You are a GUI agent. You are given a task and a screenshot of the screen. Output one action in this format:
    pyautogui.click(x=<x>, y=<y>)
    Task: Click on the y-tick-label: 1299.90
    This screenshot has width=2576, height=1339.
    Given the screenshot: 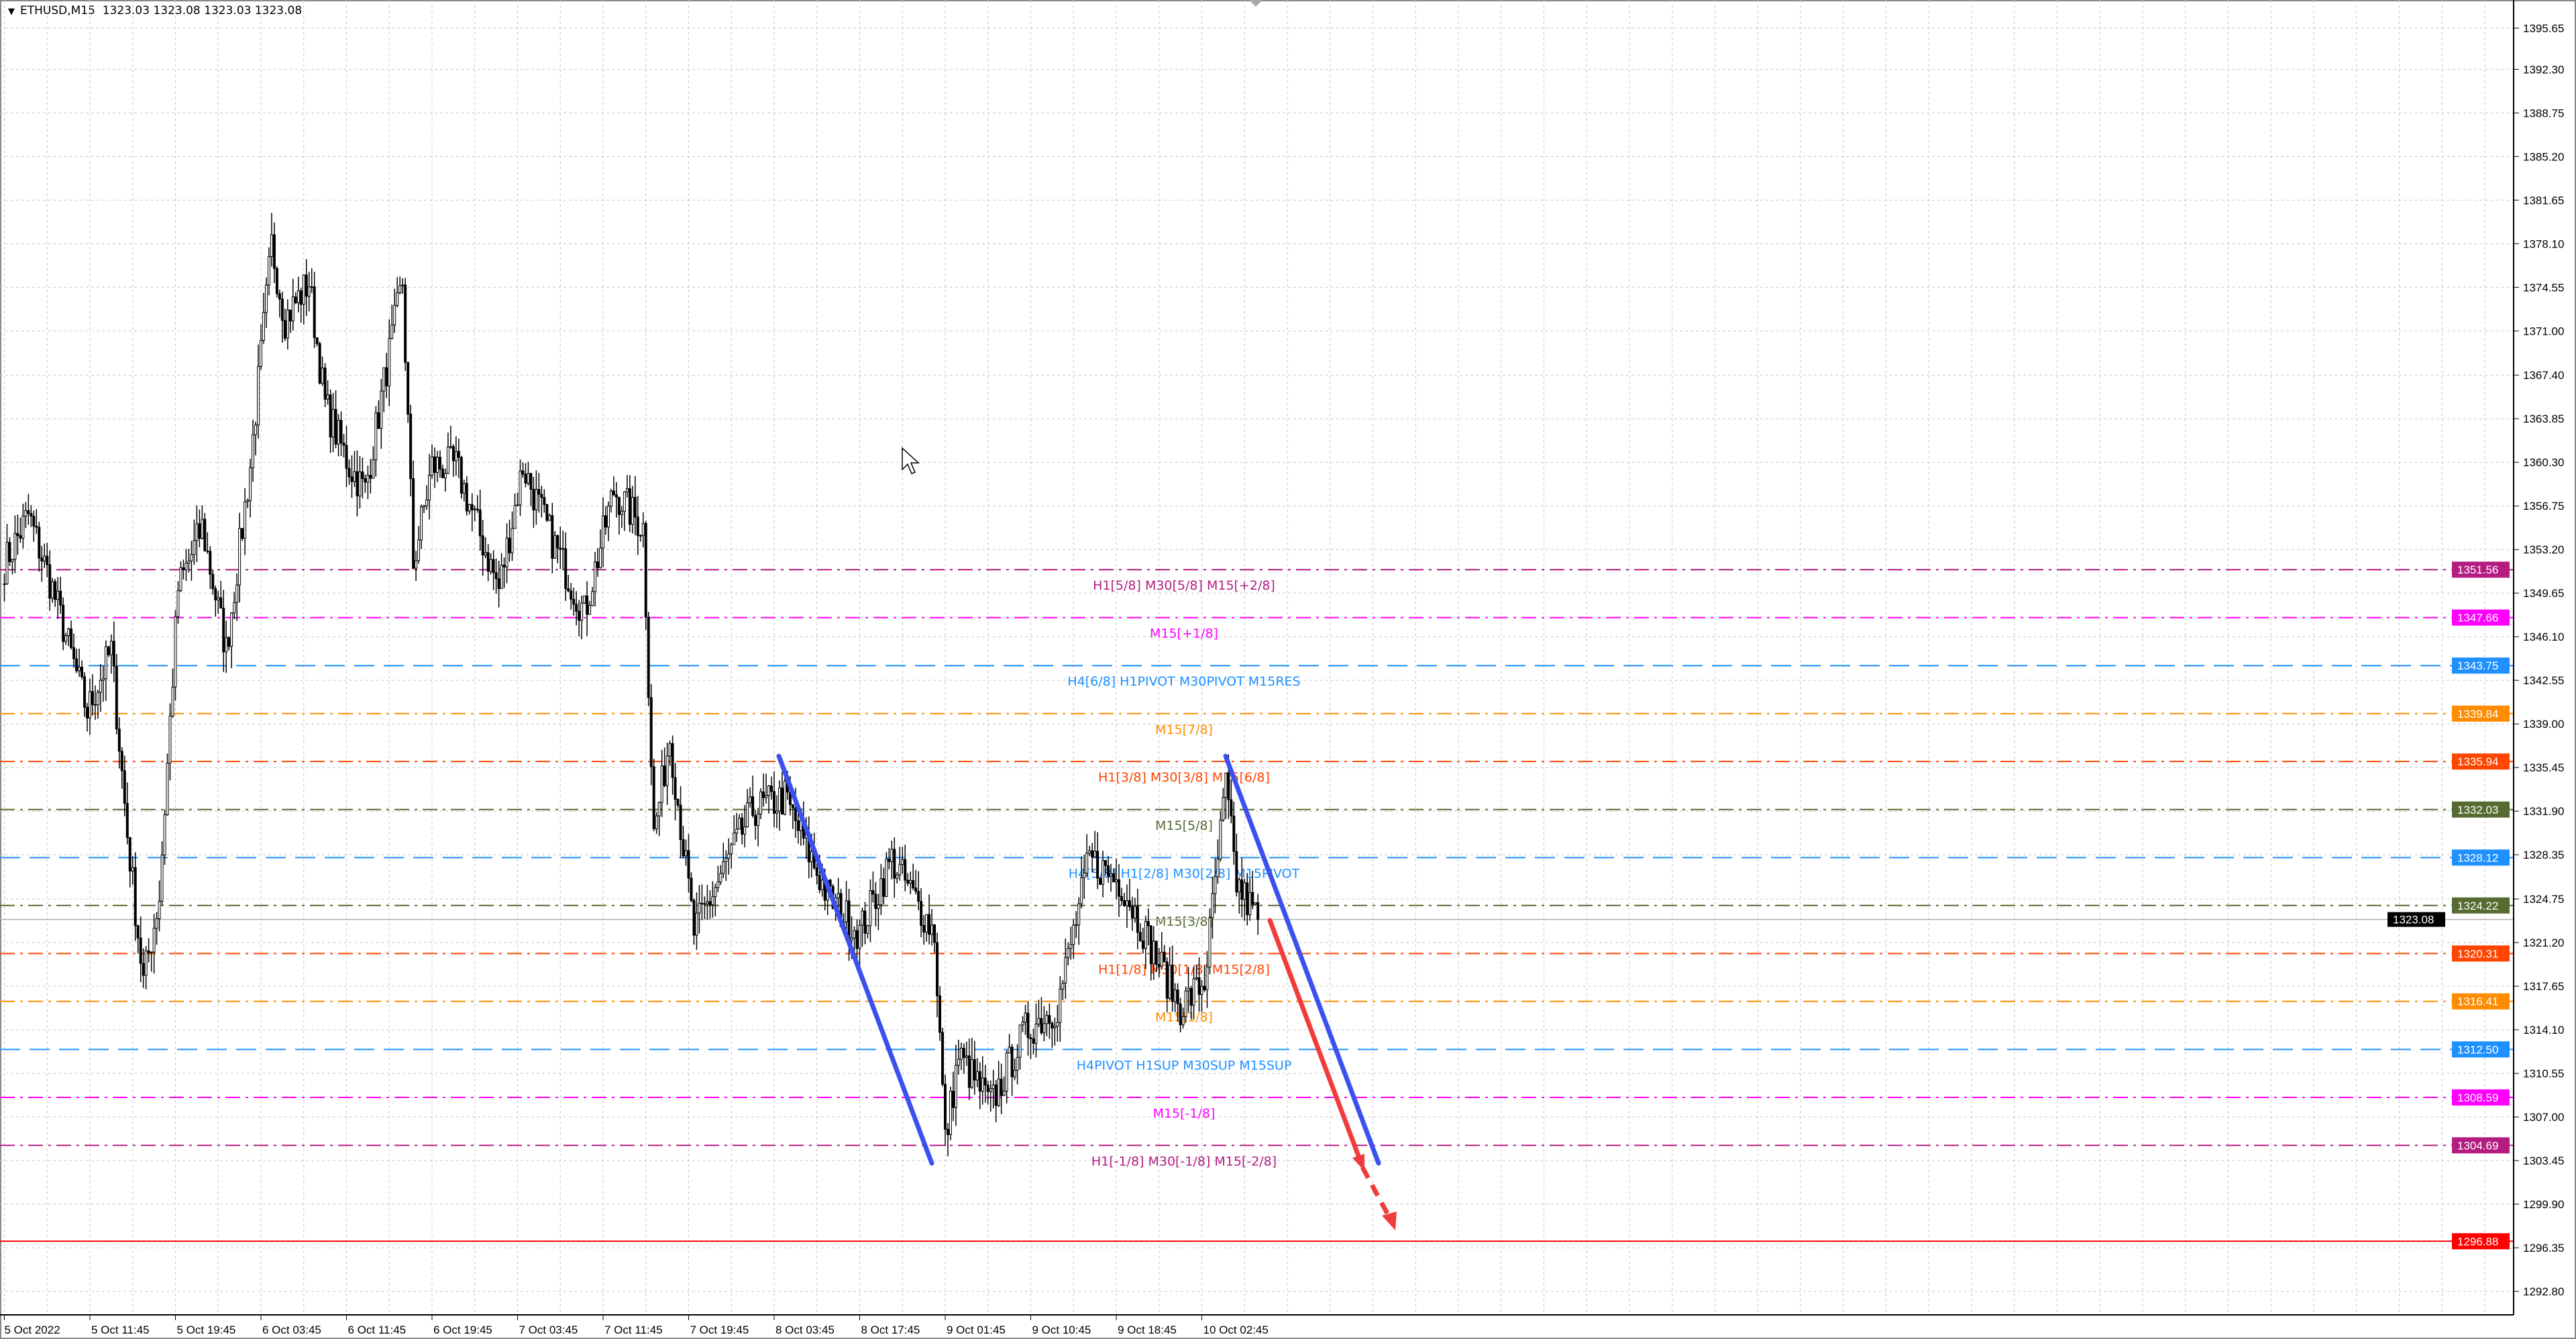 What is the action you would take?
    pyautogui.click(x=2543, y=1204)
    